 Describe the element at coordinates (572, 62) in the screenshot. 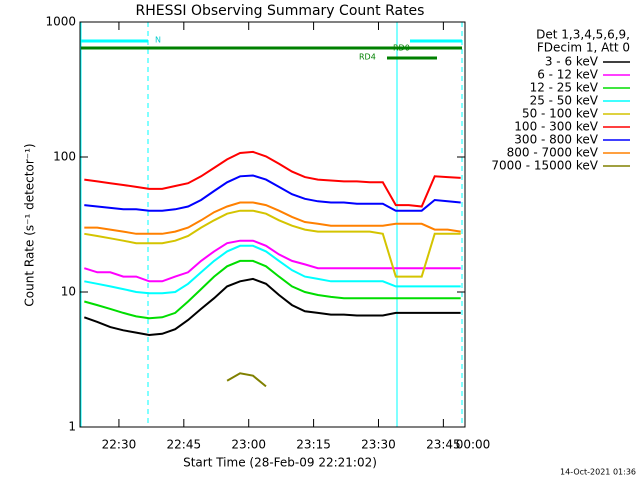

I see `legend-label: 3 - 6 keV` at that location.